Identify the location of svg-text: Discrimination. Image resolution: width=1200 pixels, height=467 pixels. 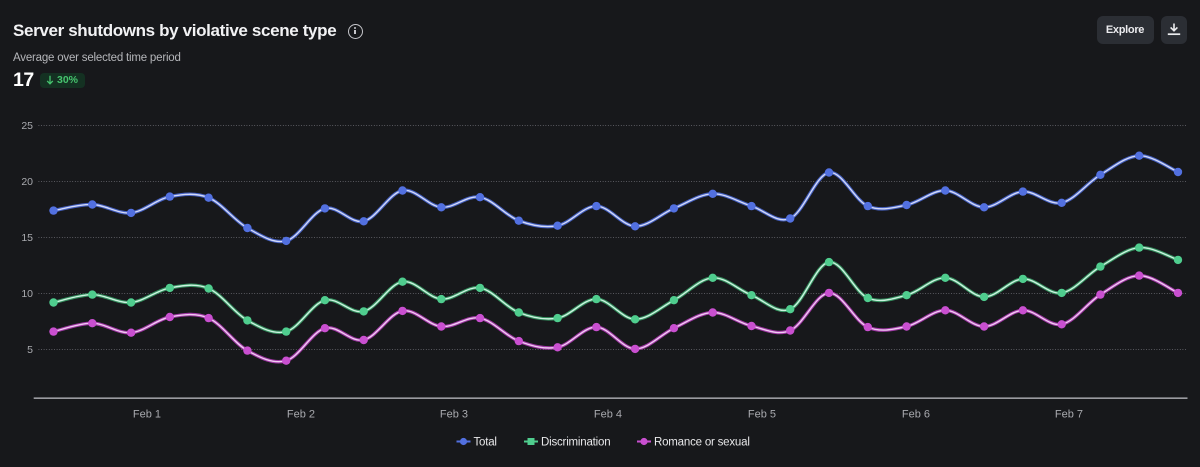
(575, 443).